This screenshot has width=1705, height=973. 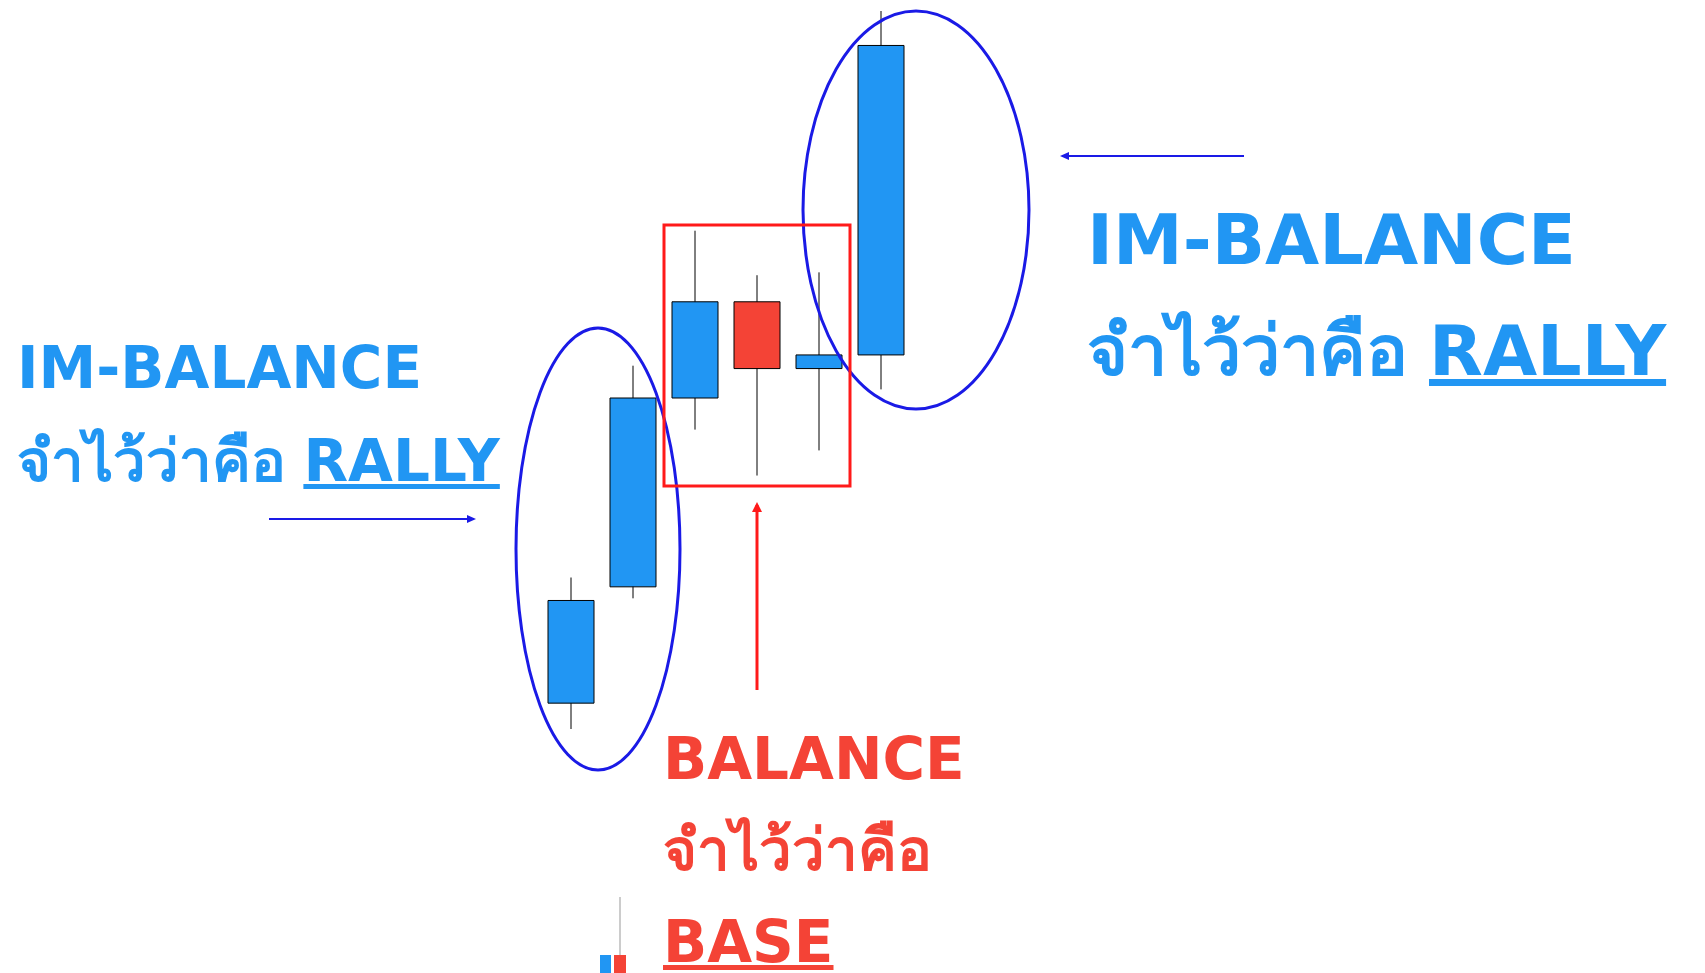 I want to click on candlestick, so click(x=819, y=361).